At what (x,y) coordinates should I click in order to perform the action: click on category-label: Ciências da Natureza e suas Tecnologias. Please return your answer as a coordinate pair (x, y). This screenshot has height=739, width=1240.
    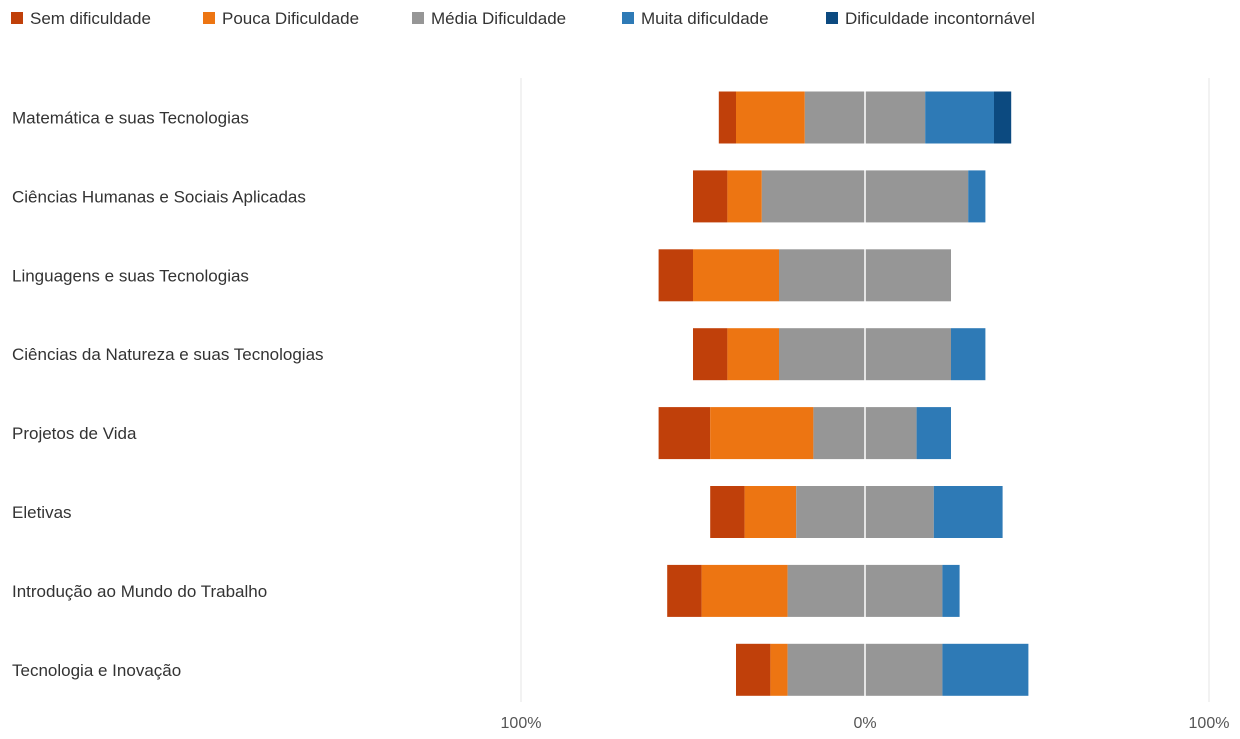
    Looking at the image, I should click on (168, 354).